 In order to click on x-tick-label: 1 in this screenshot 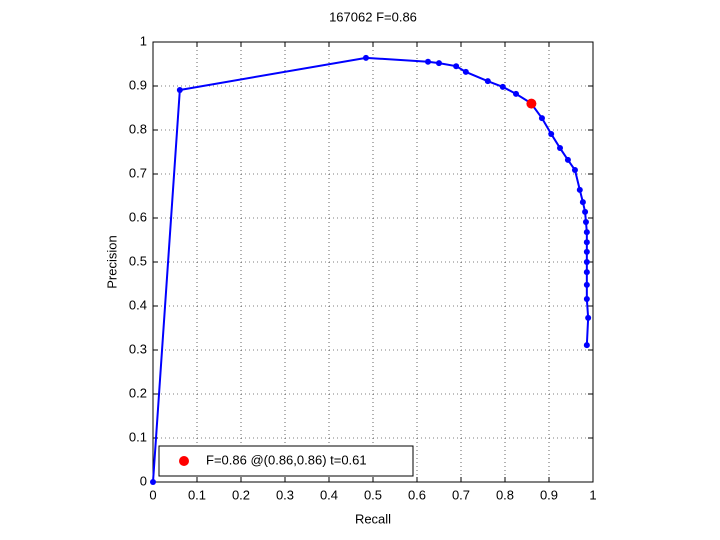, I will do `click(592, 494)`.